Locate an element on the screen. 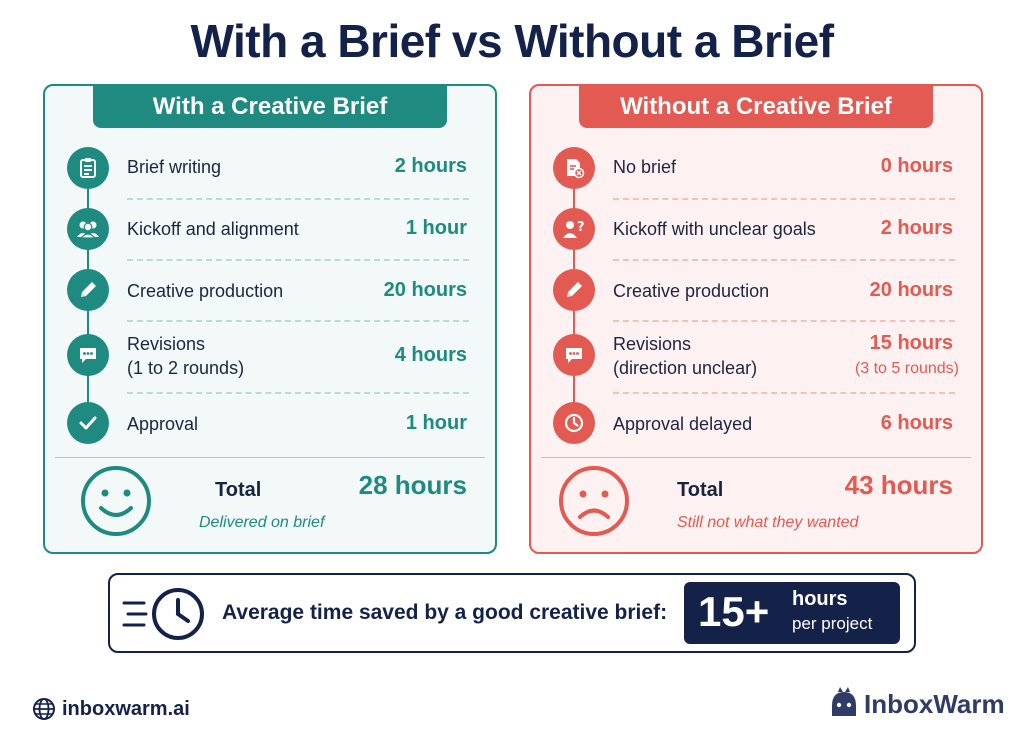 This screenshot has height=745, width=1024. brand-name: InboxWarm is located at coordinates (934, 703).